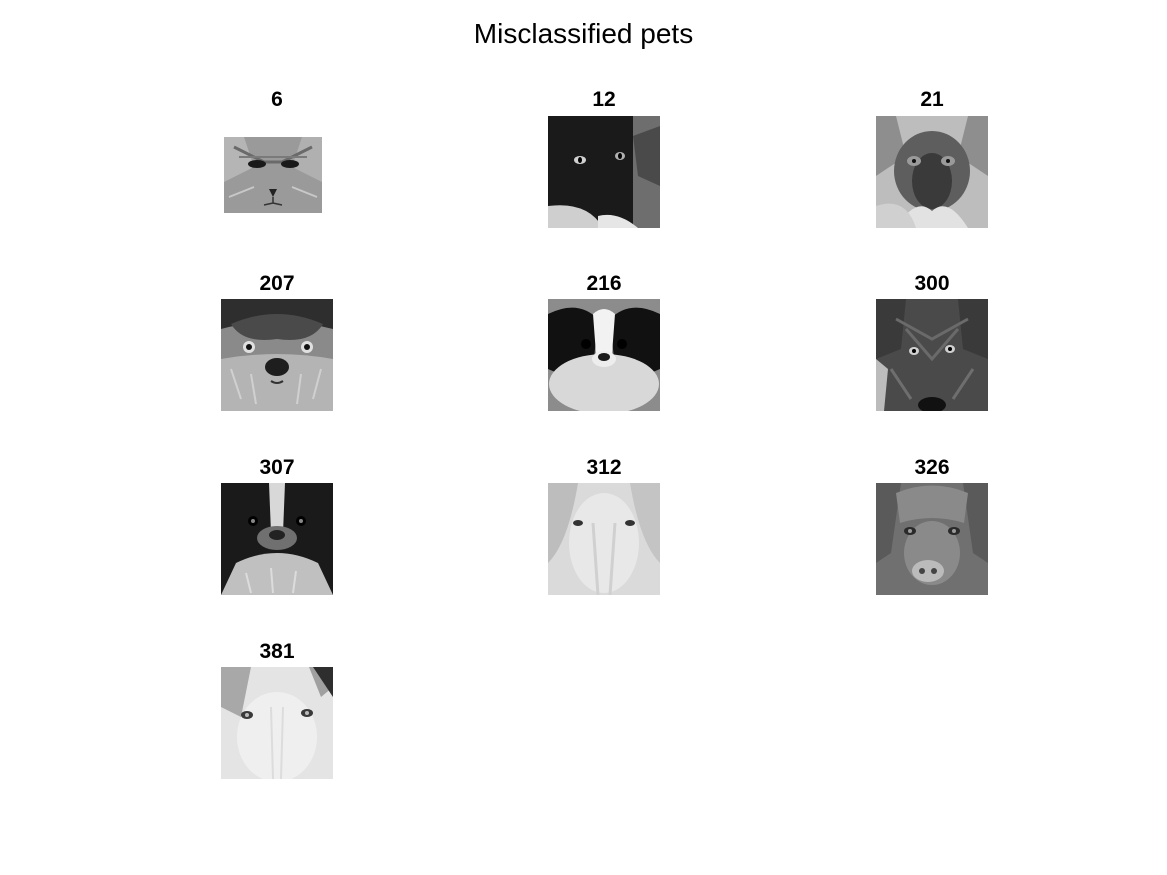  What do you see at coordinates (604, 99) in the screenshot?
I see `panel-title: 12` at bounding box center [604, 99].